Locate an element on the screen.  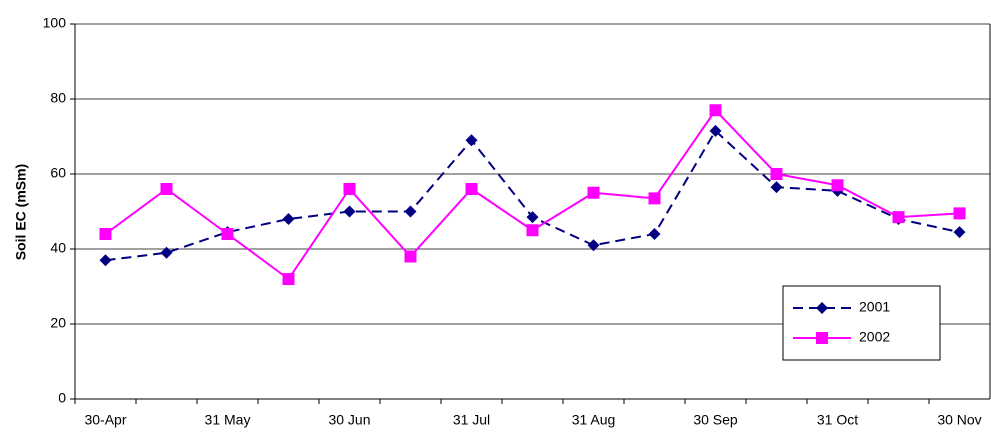
x-tick-label: 31 May is located at coordinates (228, 420).